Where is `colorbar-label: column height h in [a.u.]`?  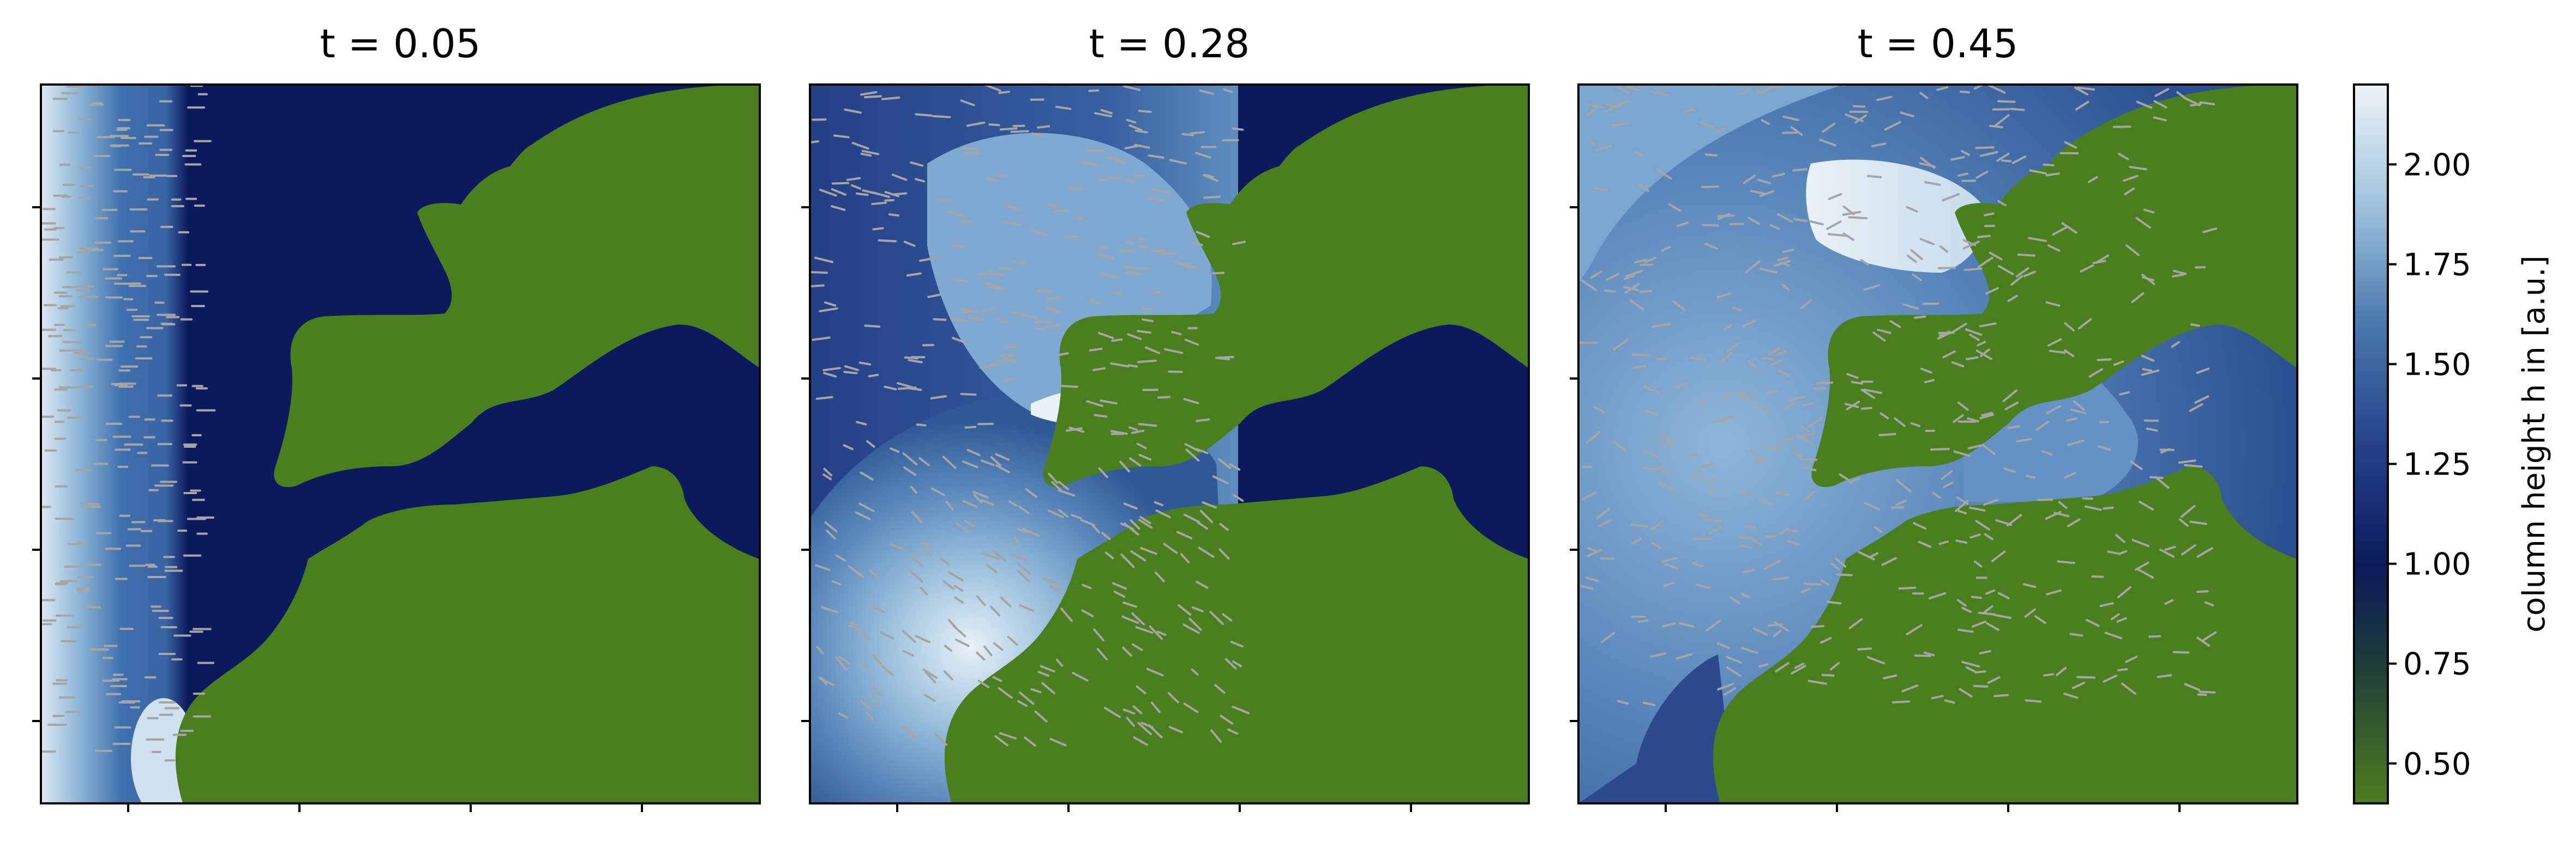 colorbar-label: column height h in [a.u.] is located at coordinates (2535, 444).